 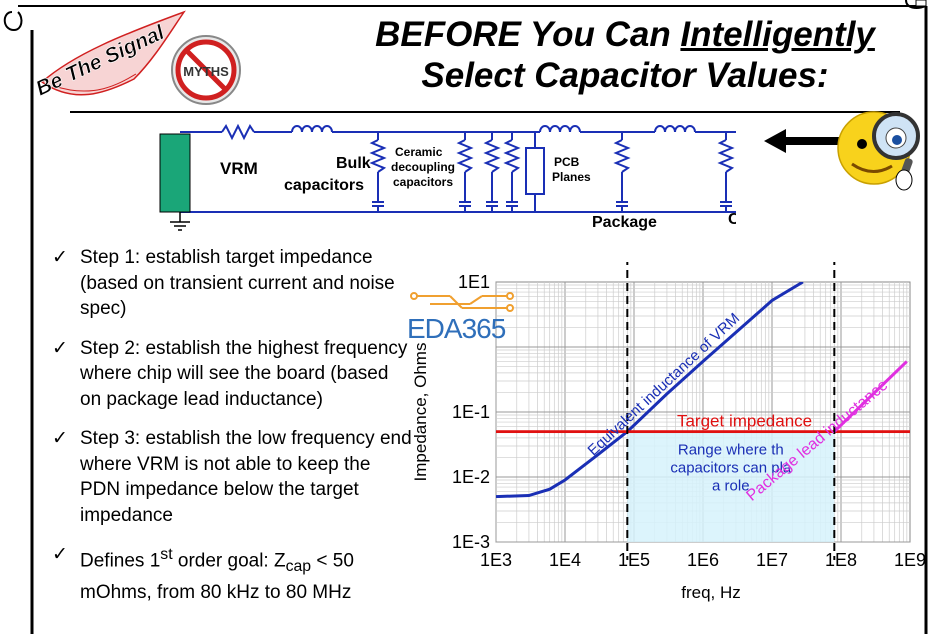 I want to click on x-tick-label: 1E8, so click(x=841, y=560).